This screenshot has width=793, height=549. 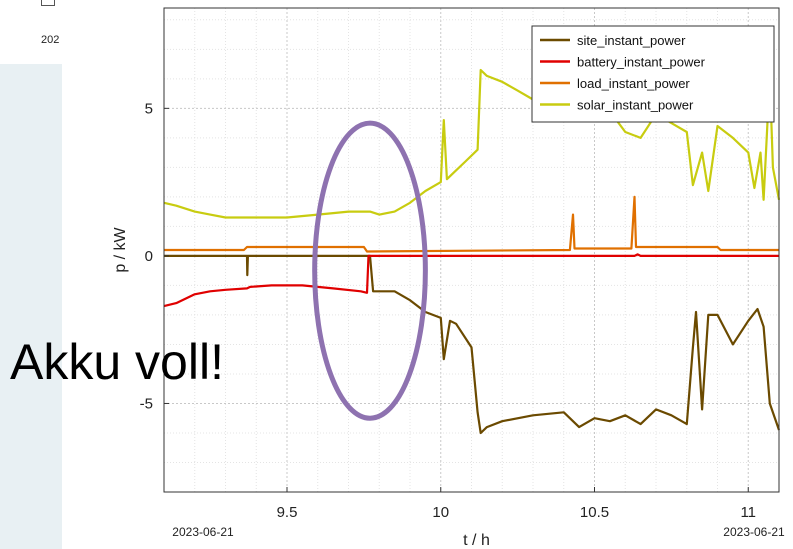 What do you see at coordinates (476, 540) in the screenshot?
I see `x-axis-label: t / h` at bounding box center [476, 540].